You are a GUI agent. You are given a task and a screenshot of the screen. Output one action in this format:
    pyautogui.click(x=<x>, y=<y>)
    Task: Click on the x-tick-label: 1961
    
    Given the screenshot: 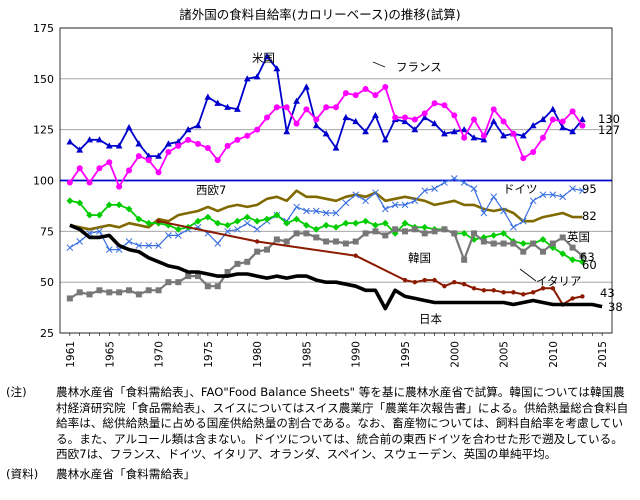 What is the action you would take?
    pyautogui.click(x=71, y=354)
    